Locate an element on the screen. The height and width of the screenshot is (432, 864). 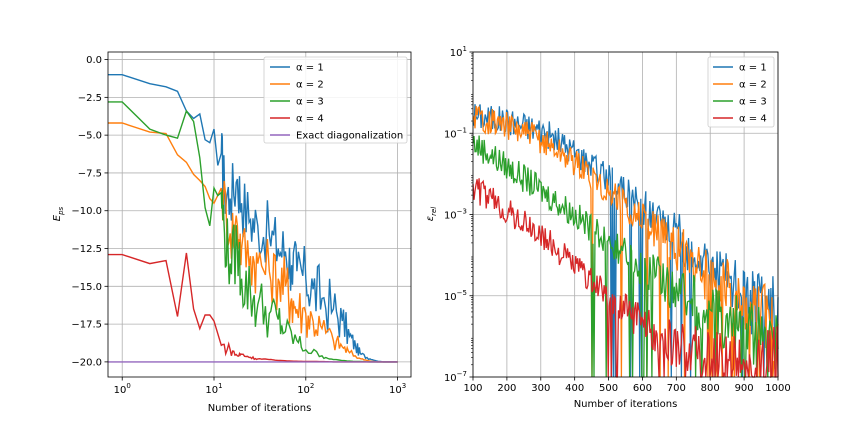
right-x-tick-label: 600 is located at coordinates (642, 388).